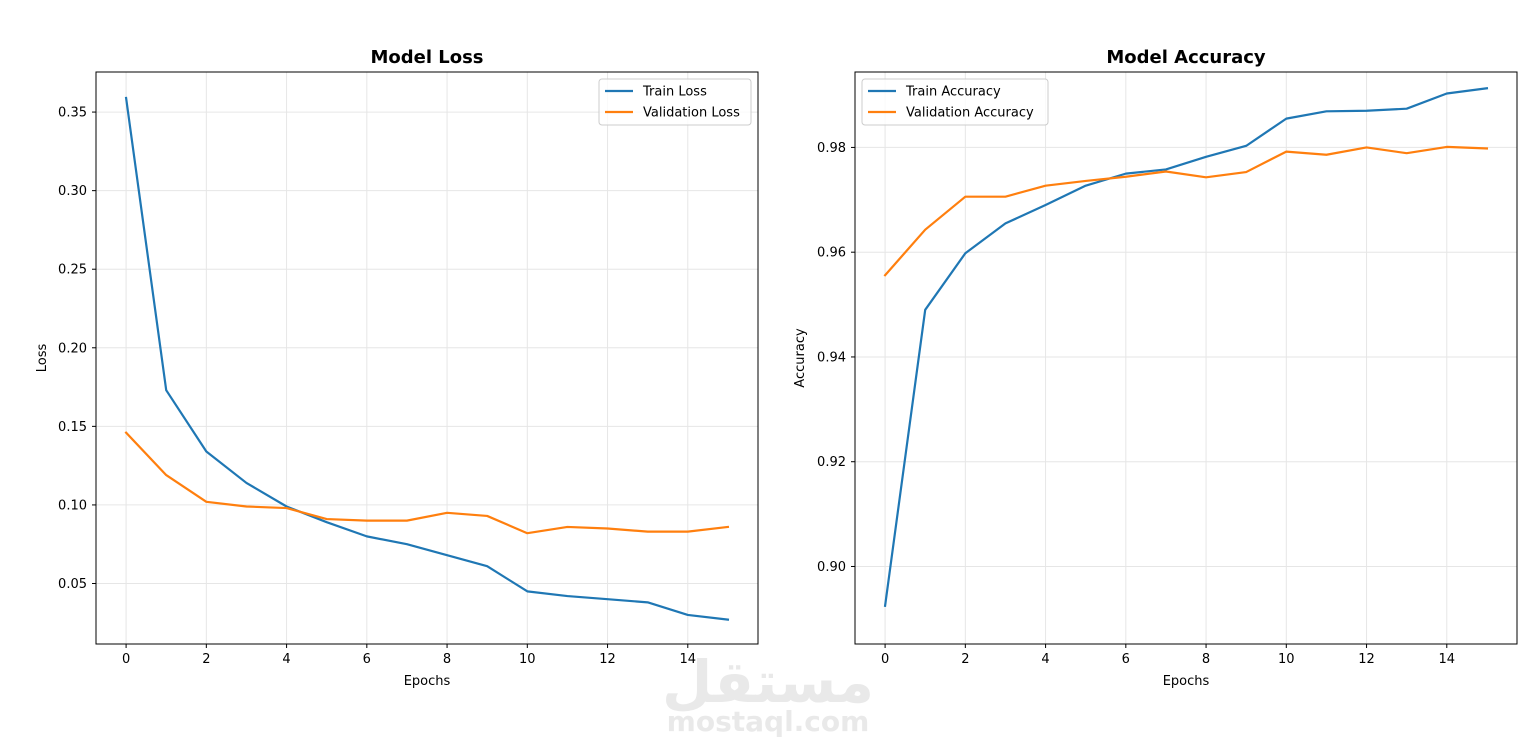 The width and height of the screenshot is (1536, 754). What do you see at coordinates (831, 253) in the screenshot?
I see `y-tick-label: 0.96` at bounding box center [831, 253].